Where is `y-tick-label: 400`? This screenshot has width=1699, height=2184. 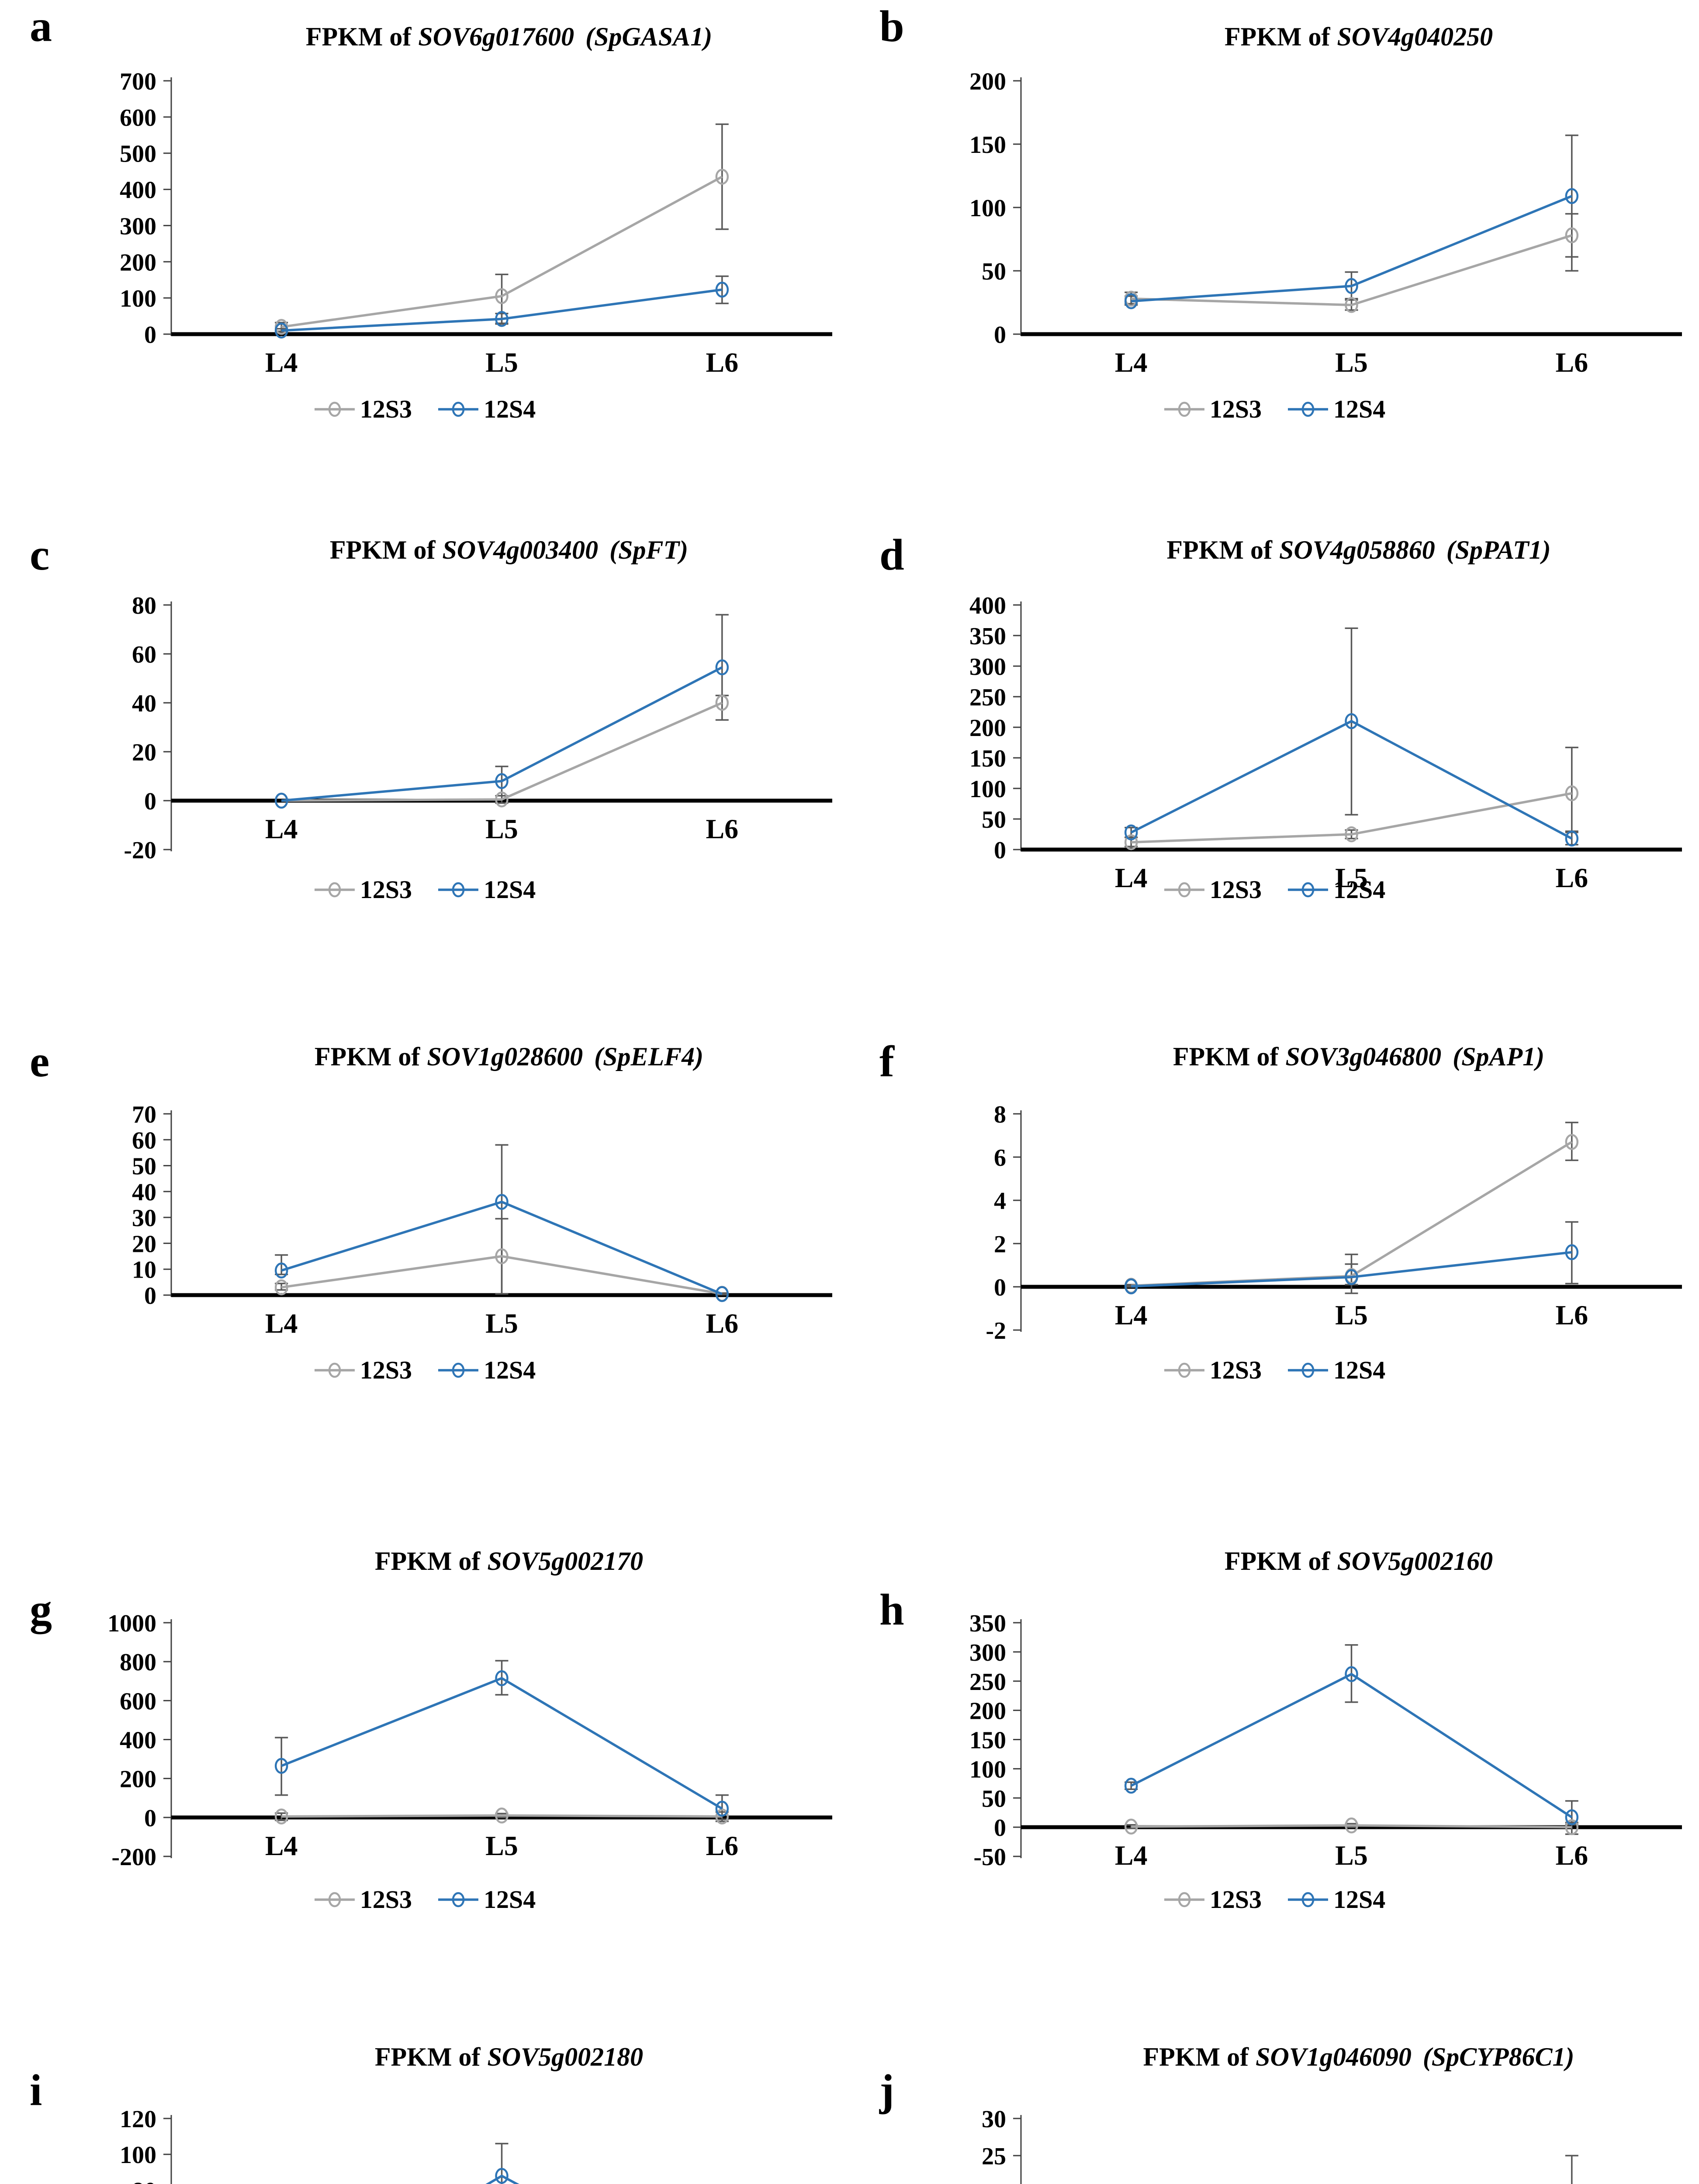
y-tick-label: 400 is located at coordinates (987, 605).